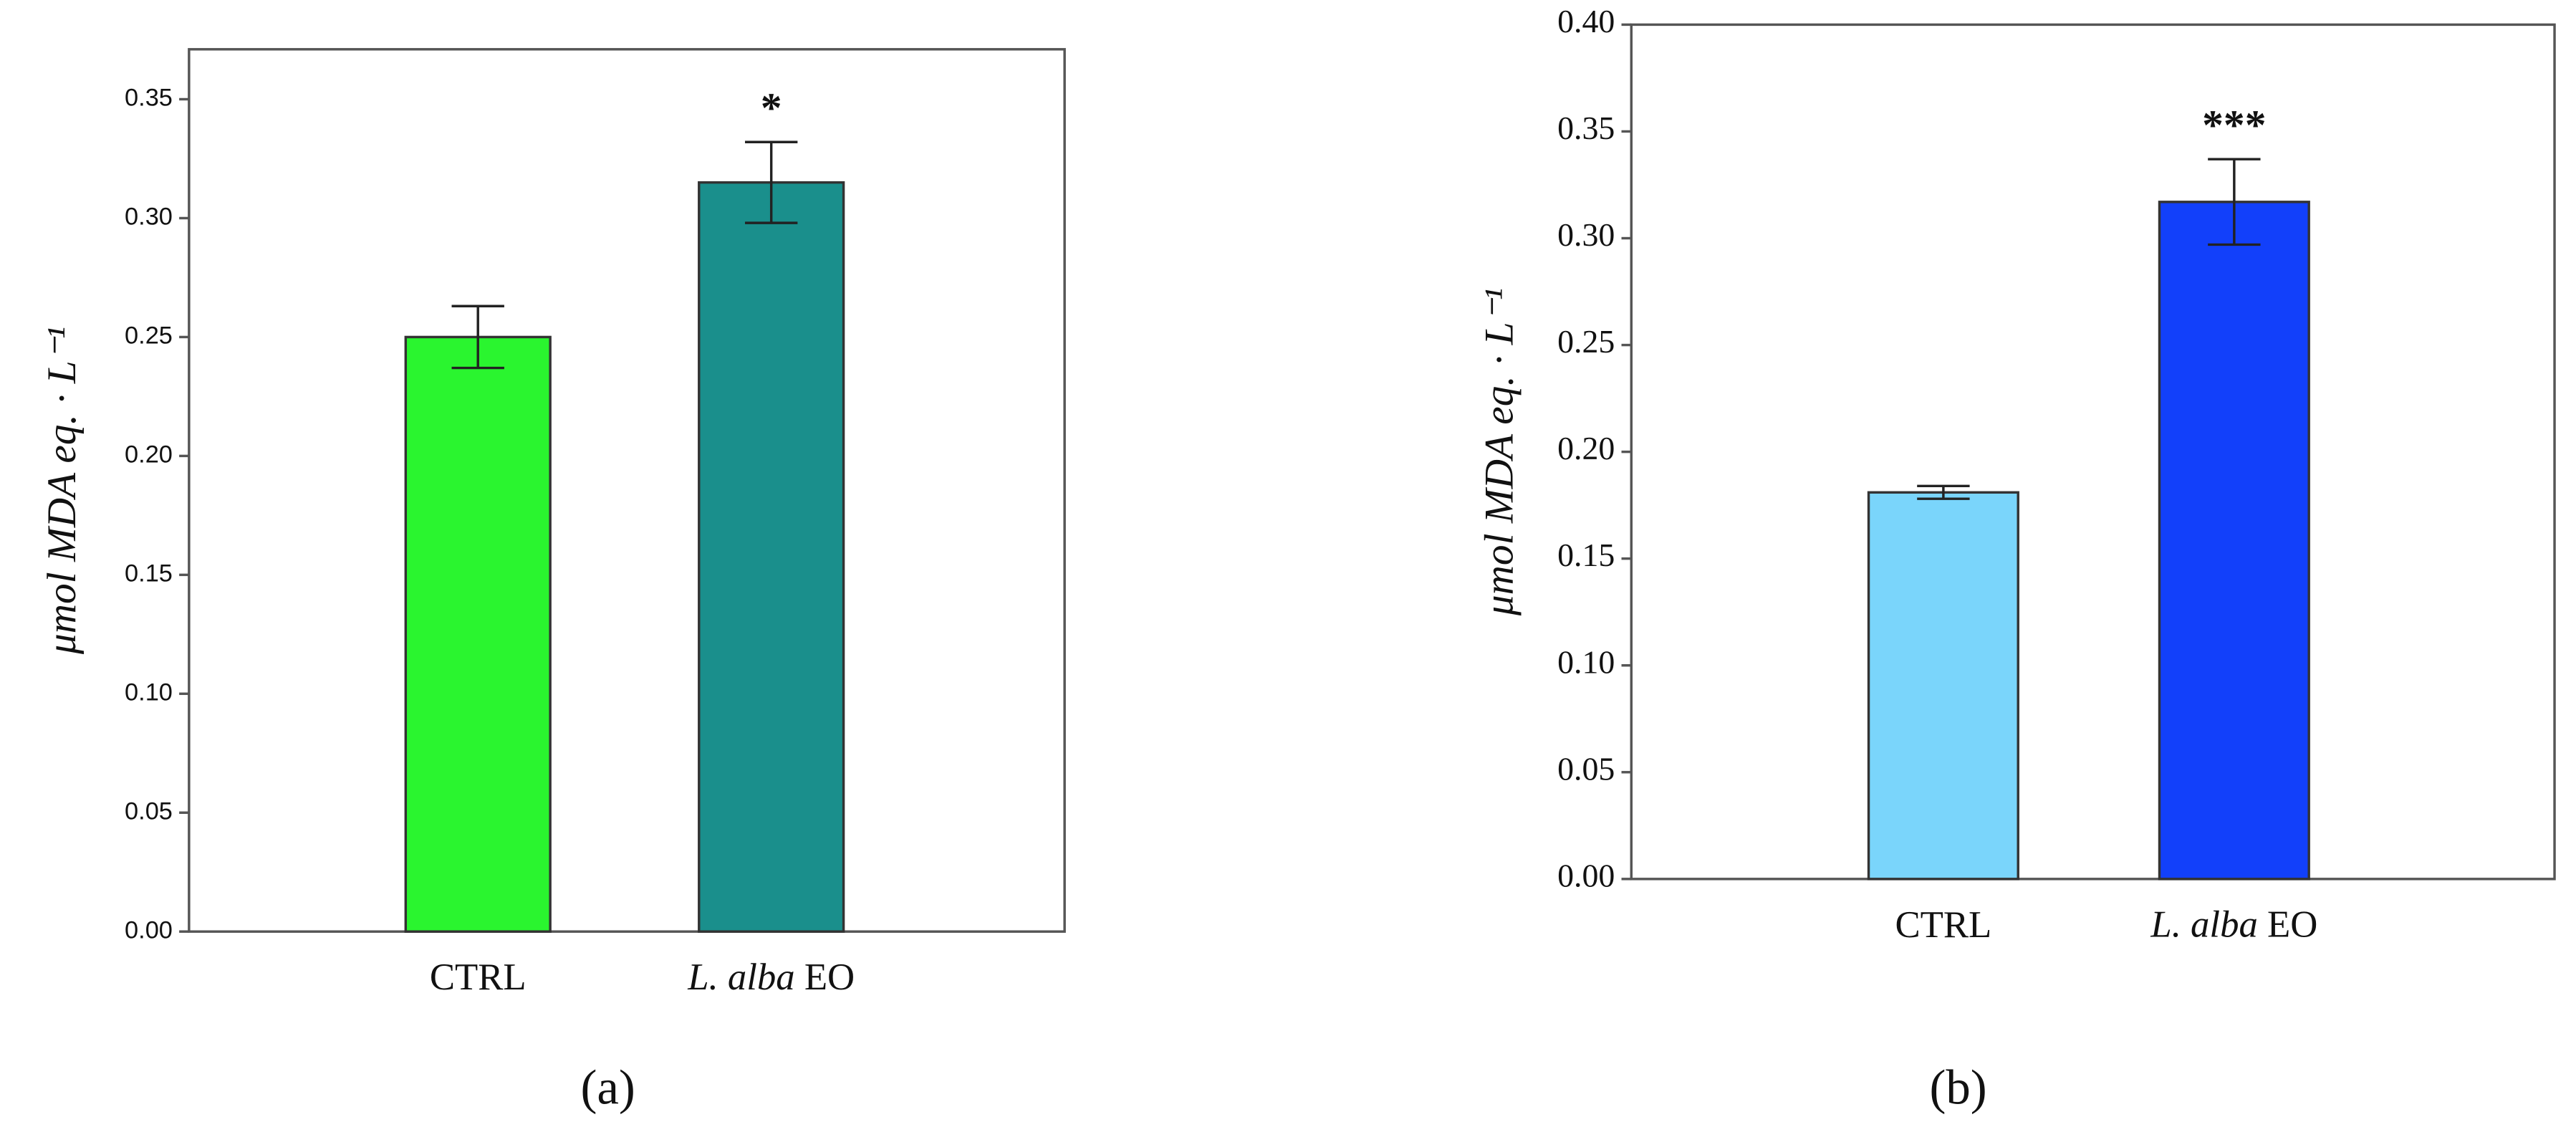 The image size is (2576, 1132). I want to click on significance-marker: ***, so click(2234, 125).